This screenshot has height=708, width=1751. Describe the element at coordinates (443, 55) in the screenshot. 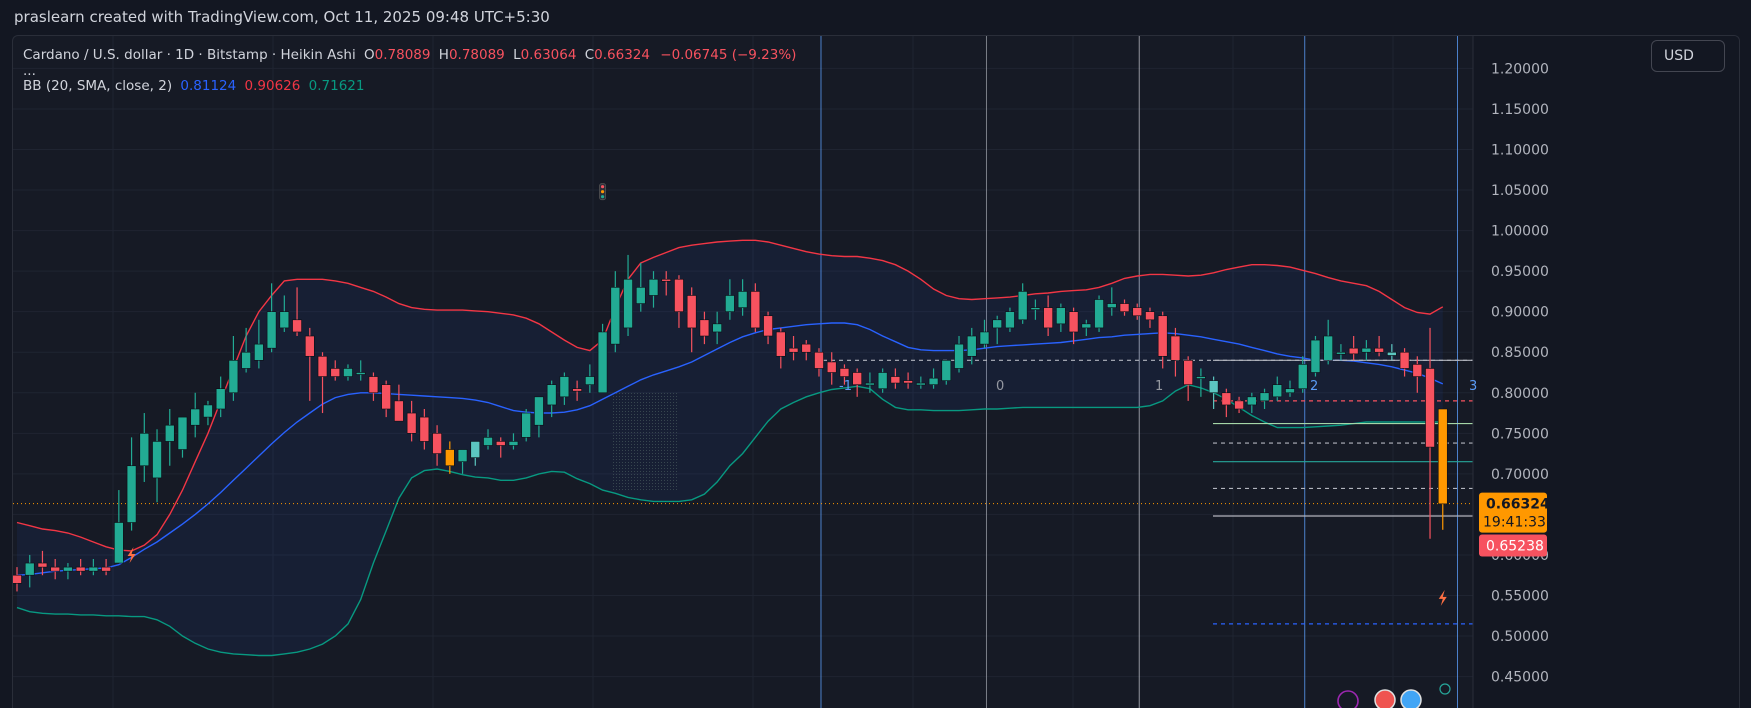

I see `high-label: H` at that location.